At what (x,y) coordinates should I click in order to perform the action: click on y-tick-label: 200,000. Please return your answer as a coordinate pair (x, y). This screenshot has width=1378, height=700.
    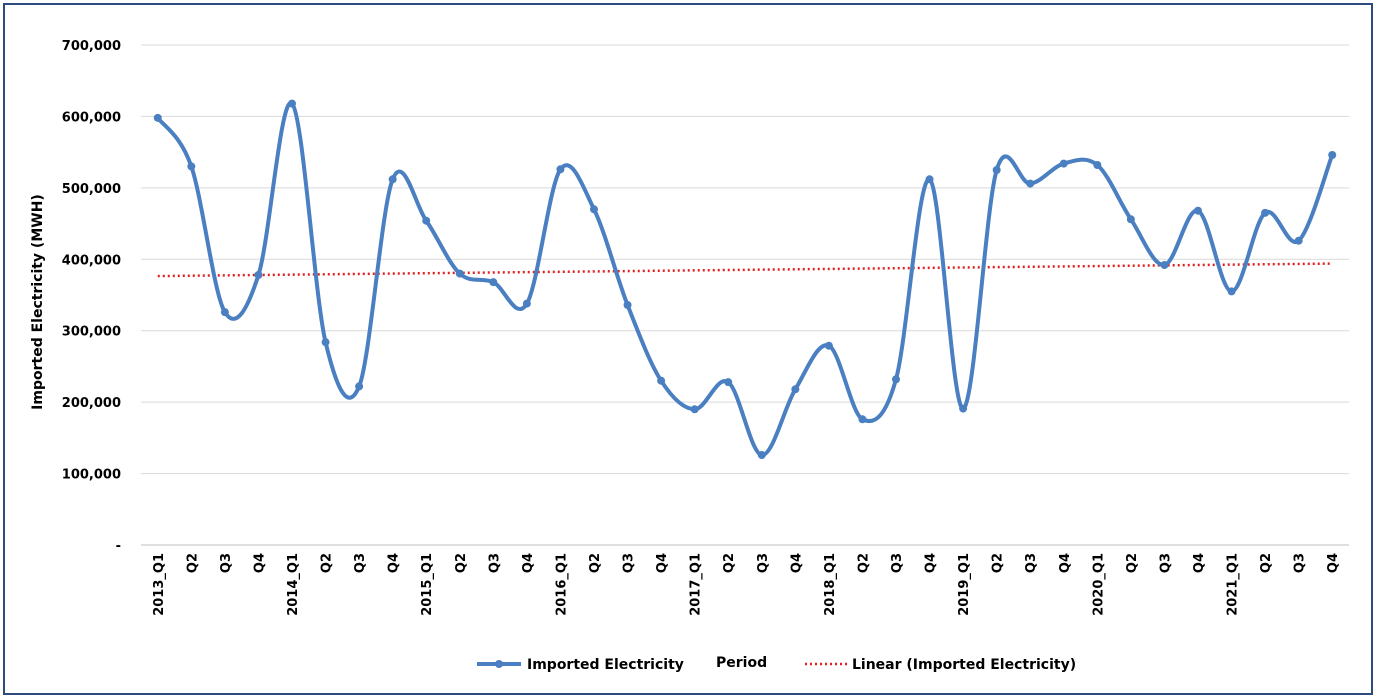
    Looking at the image, I should click on (91, 403).